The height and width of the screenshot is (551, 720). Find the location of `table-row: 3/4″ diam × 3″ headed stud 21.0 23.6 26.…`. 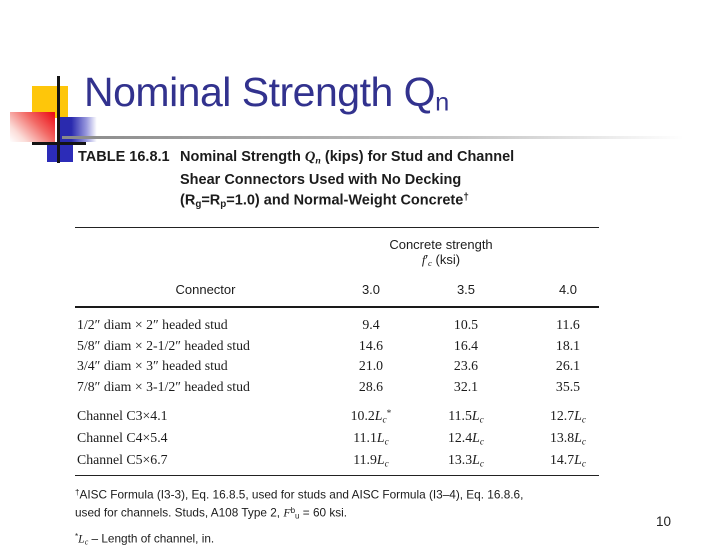

table-row: 3/4″ diam × 3″ headed stud 21.0 23.6 26.… is located at coordinates (343, 368).